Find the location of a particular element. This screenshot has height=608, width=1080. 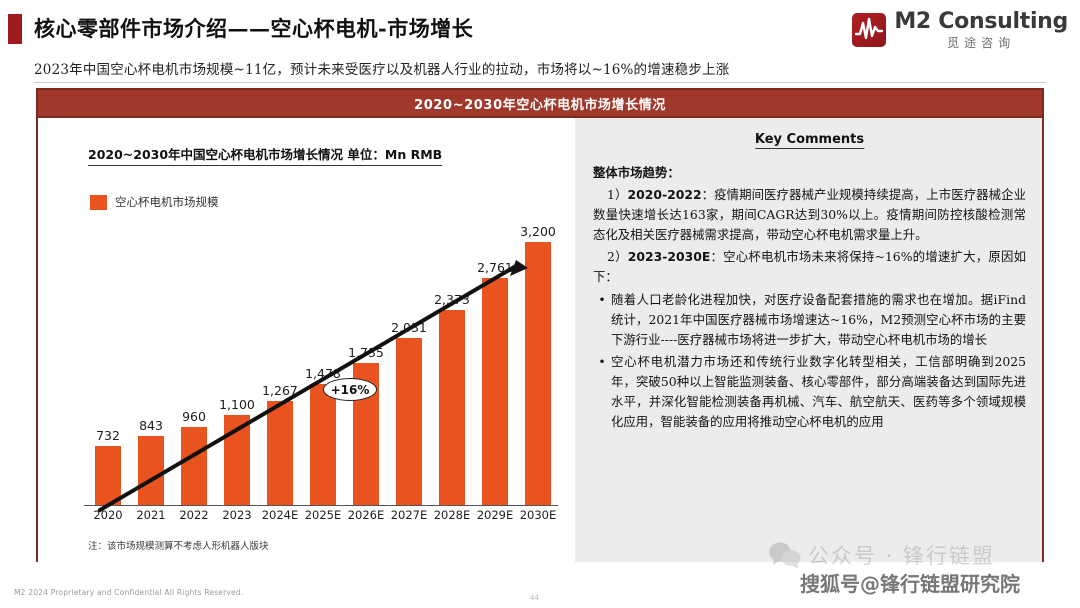

comments-item-1-label: 2020-2022 is located at coordinates (664, 195).